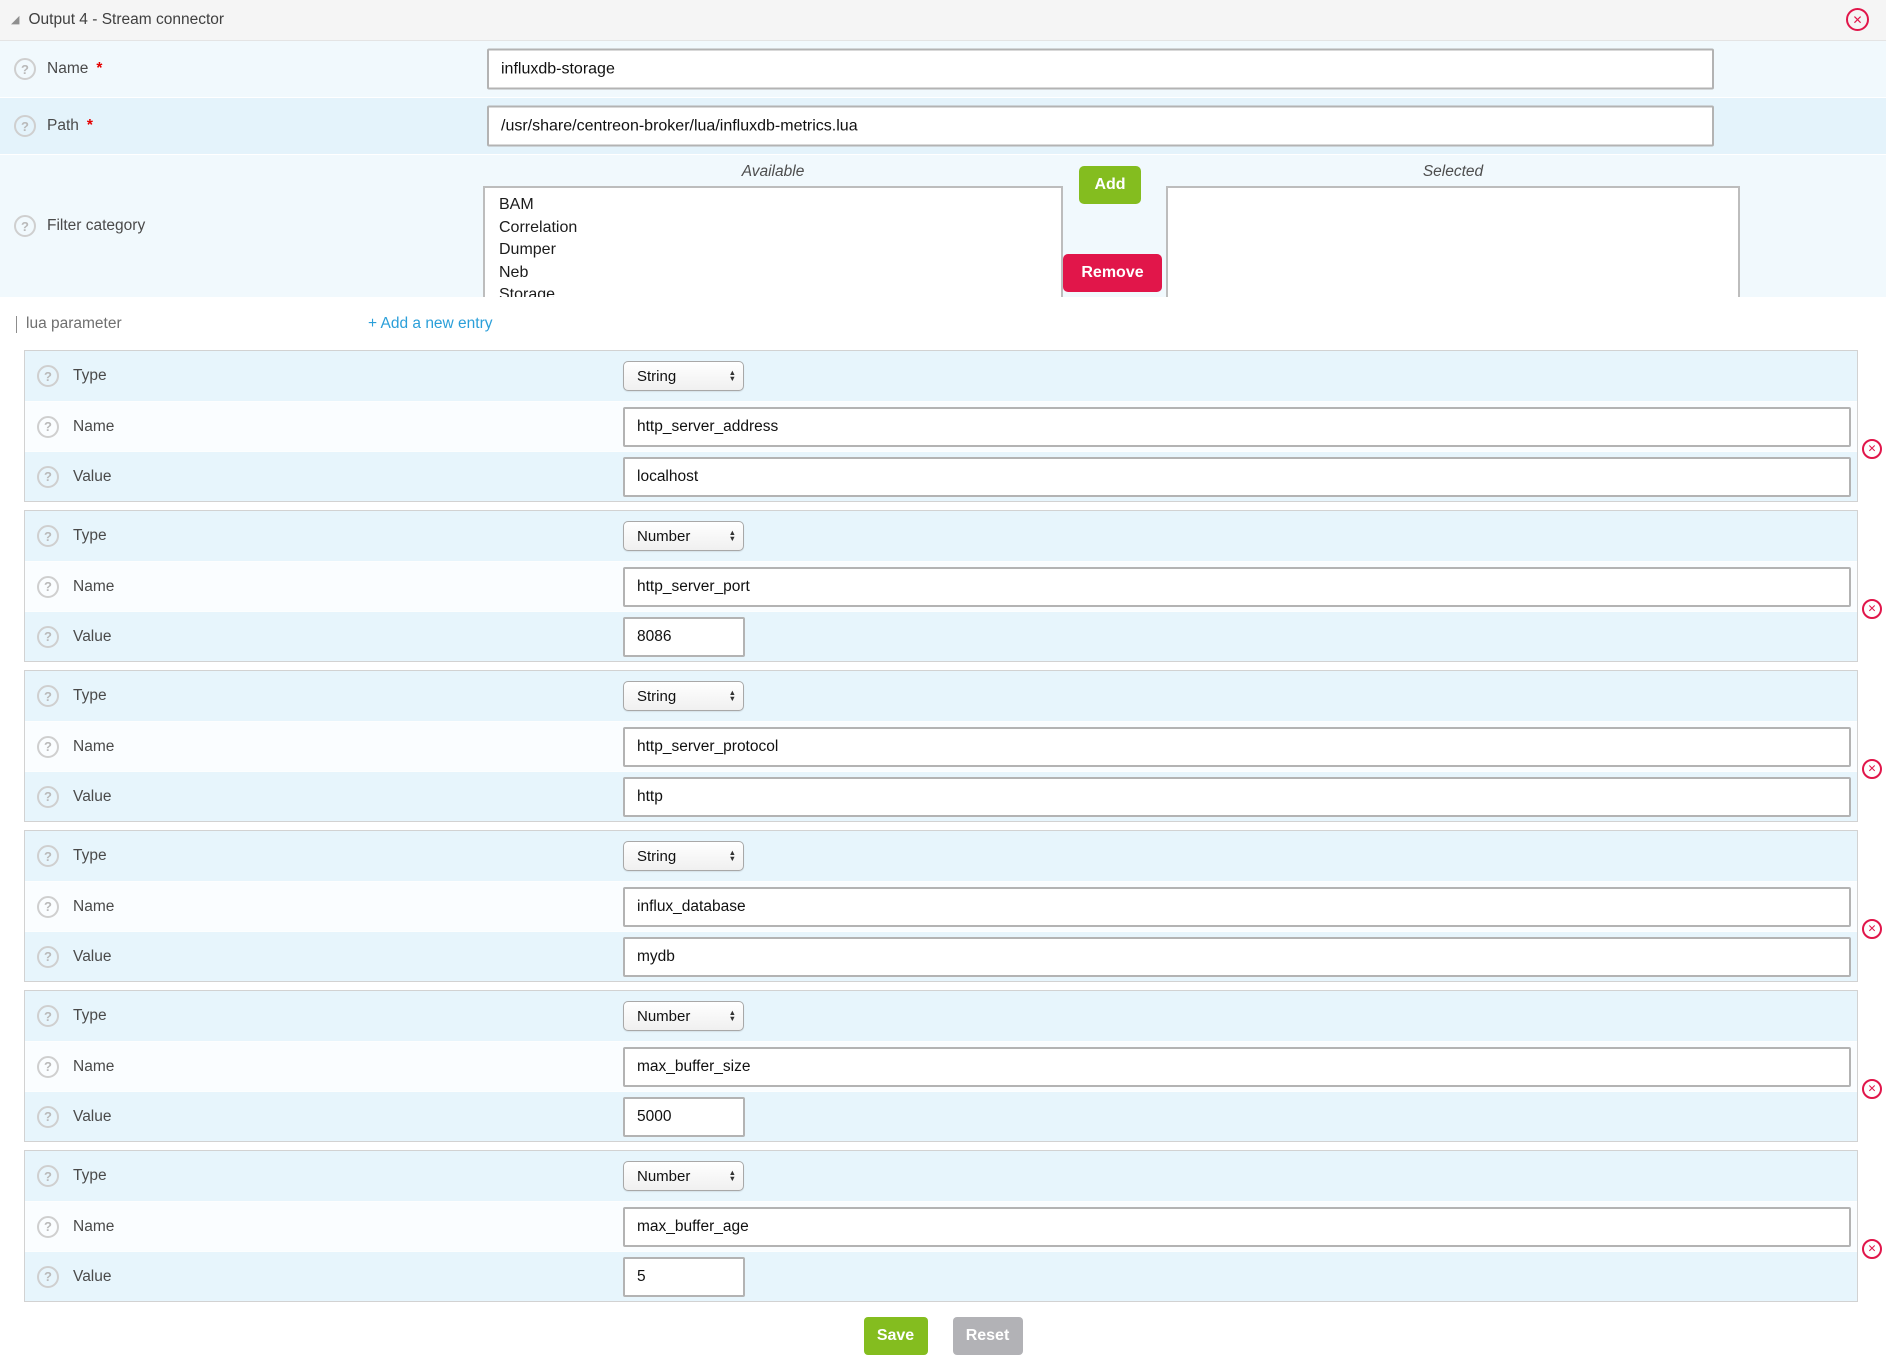 Image resolution: width=1886 pixels, height=1358 pixels. What do you see at coordinates (1453, 241) in the screenshot?
I see `selected-listbox` at bounding box center [1453, 241].